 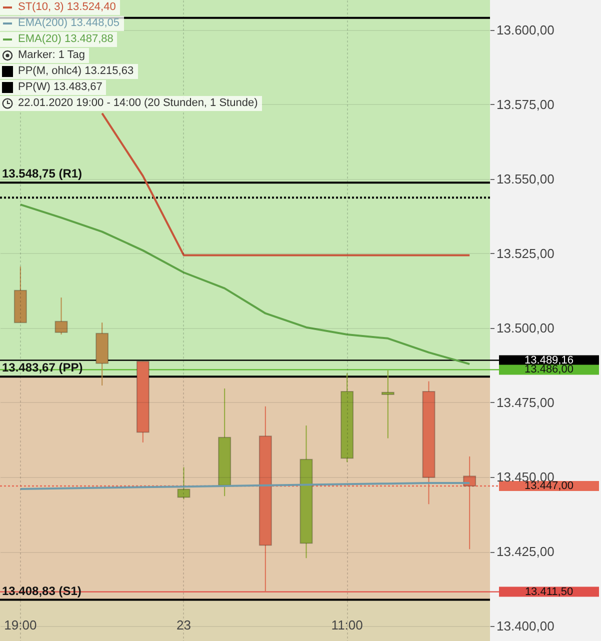 What do you see at coordinates (42, 173) in the screenshot?
I see `ref-line-label: 13.548,75 (R1)` at bounding box center [42, 173].